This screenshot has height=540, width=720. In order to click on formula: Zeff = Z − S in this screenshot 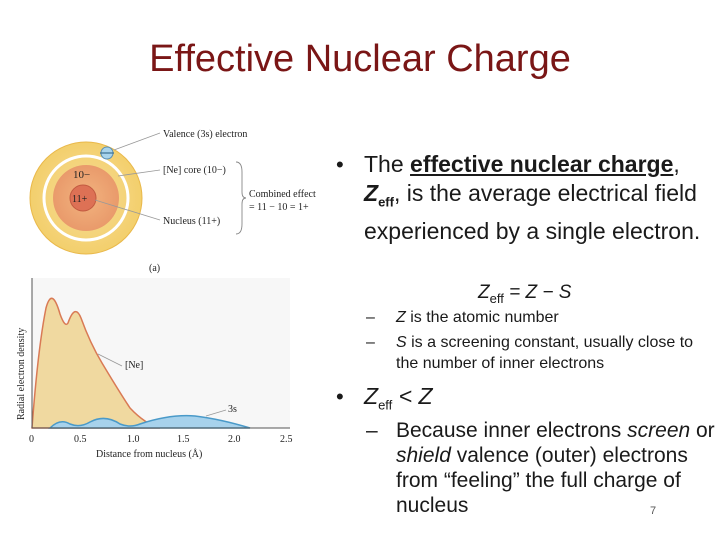, I will do `click(524, 295)`.